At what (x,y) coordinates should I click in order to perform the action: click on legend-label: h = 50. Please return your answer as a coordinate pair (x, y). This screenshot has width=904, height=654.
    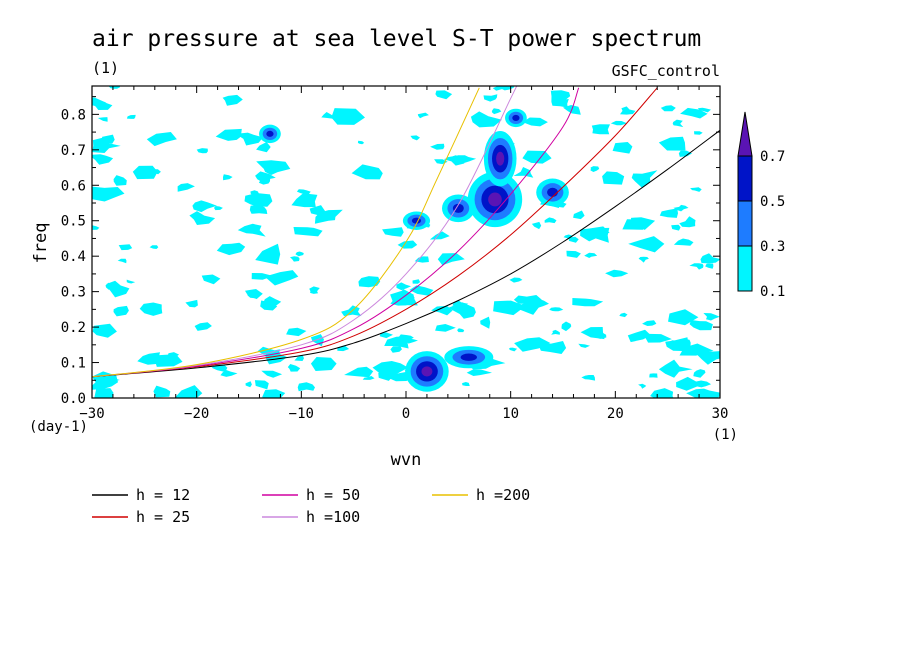
    Looking at the image, I should click on (333, 495).